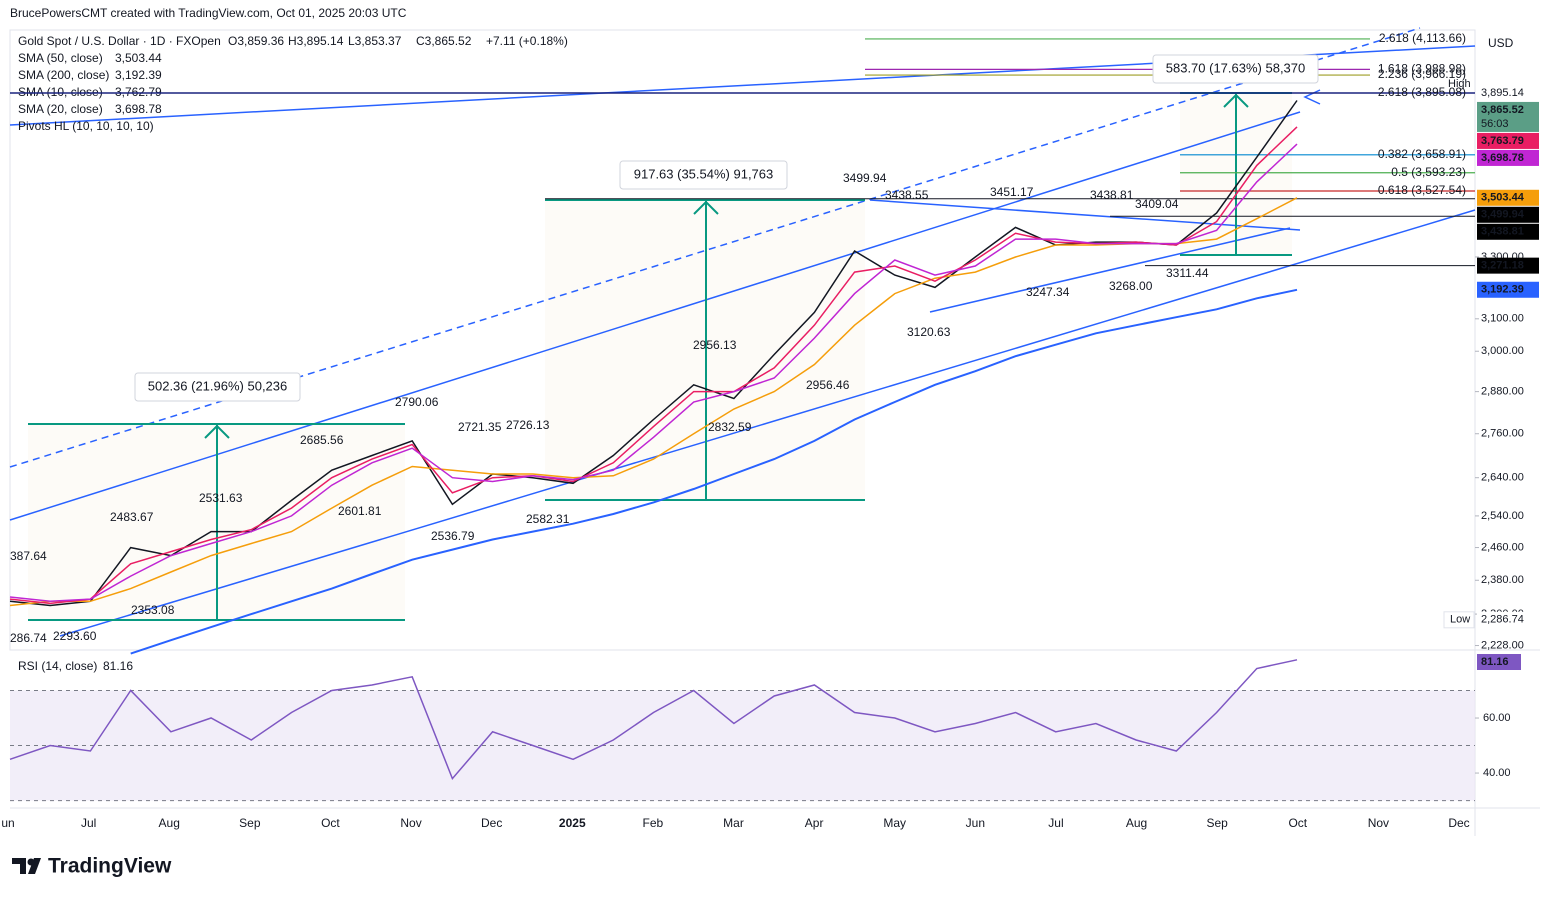 This screenshot has height=903, width=1551. I want to click on legend-value: 3,762.79, so click(138, 92).